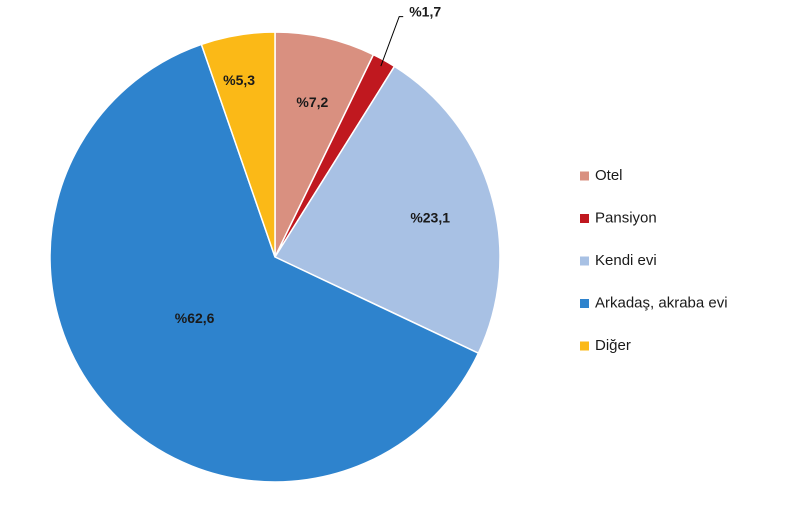 The width and height of the screenshot is (800, 512). Describe the element at coordinates (613, 345) in the screenshot. I see `legend-label-diger: Diğer` at that location.